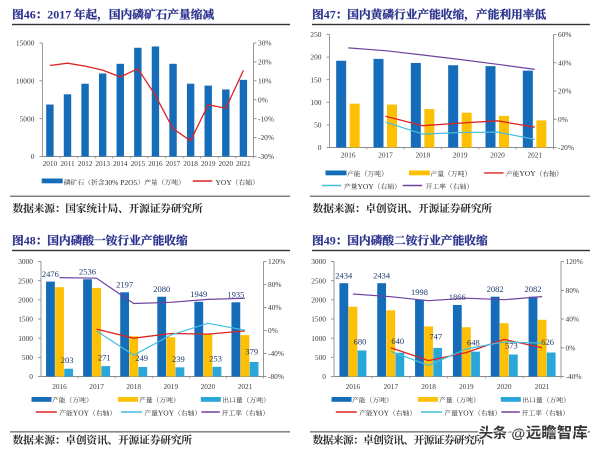 The width and height of the screenshot is (600, 452). What do you see at coordinates (495, 289) in the screenshot?
I see `svg-text: 2082` at bounding box center [495, 289].